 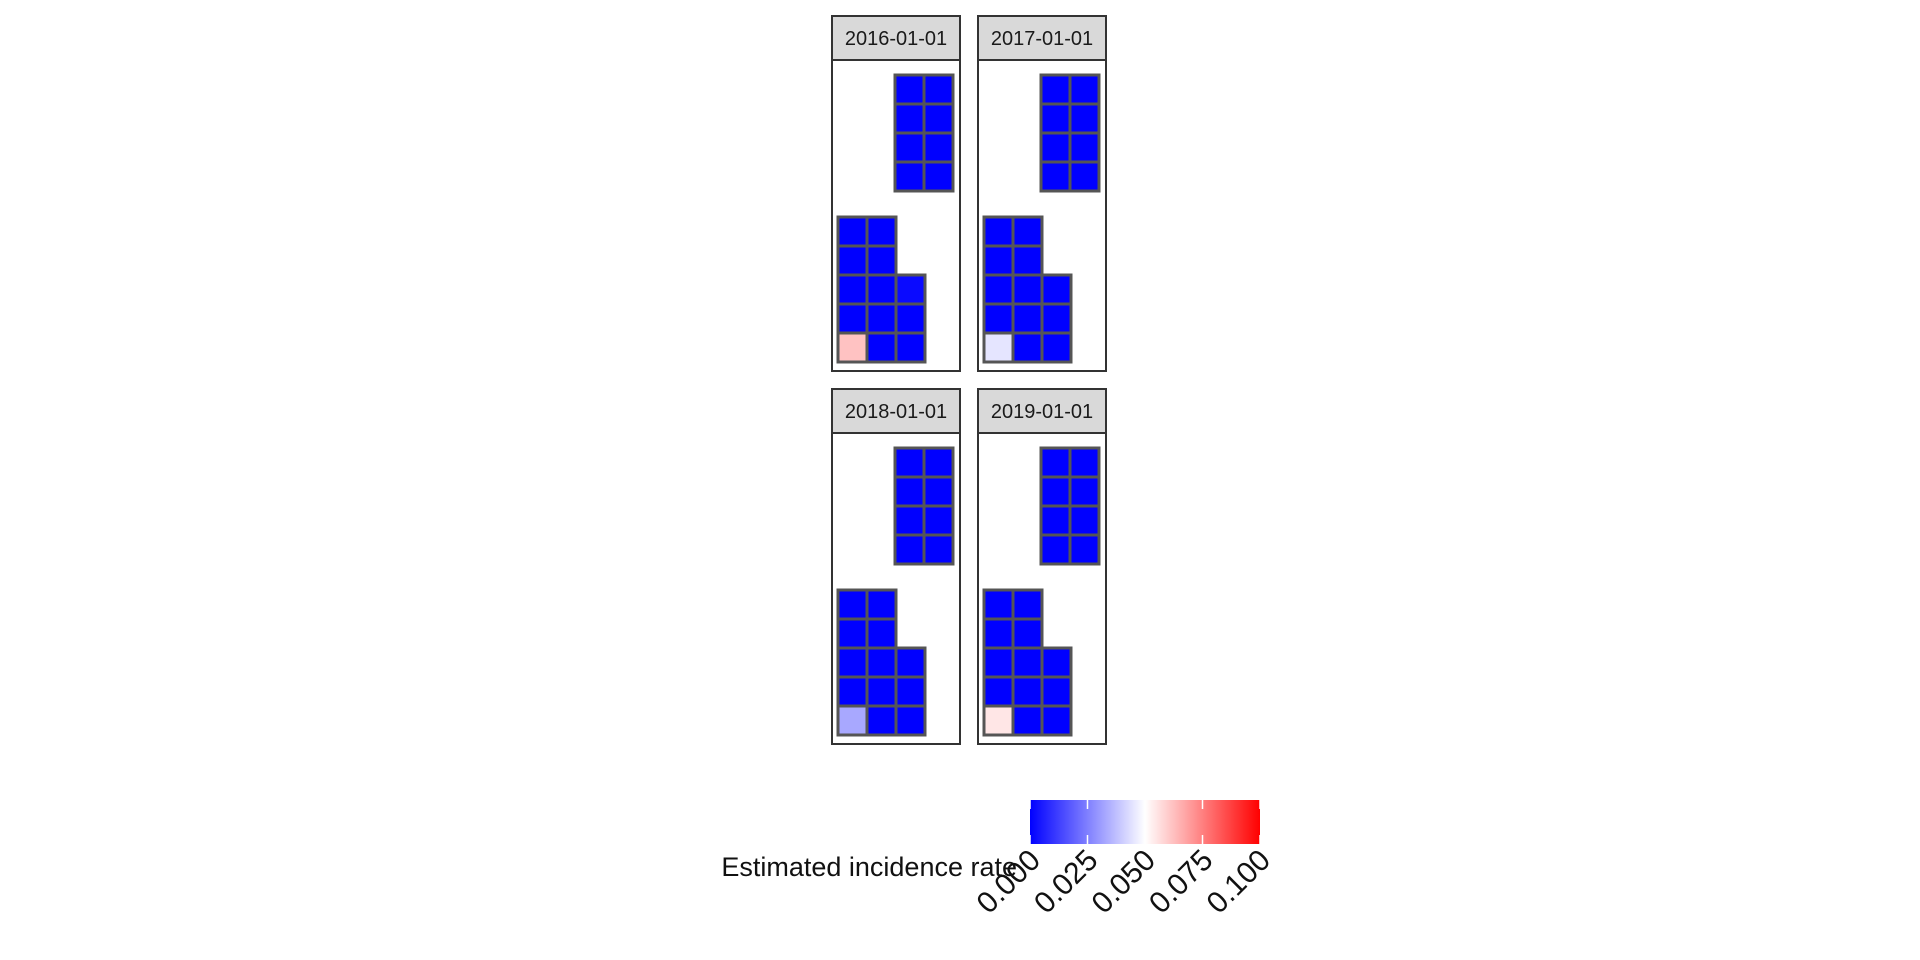 I want to click on facet-panel: 2019-01-01, so click(x=1042, y=566).